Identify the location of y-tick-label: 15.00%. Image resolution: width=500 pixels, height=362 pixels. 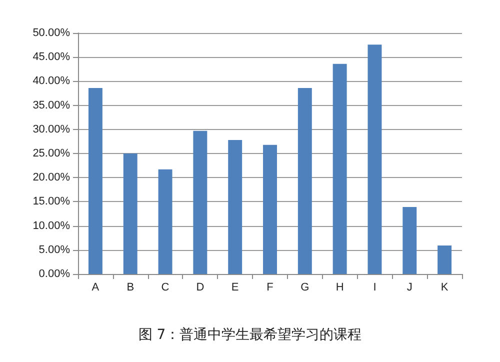
(51, 202).